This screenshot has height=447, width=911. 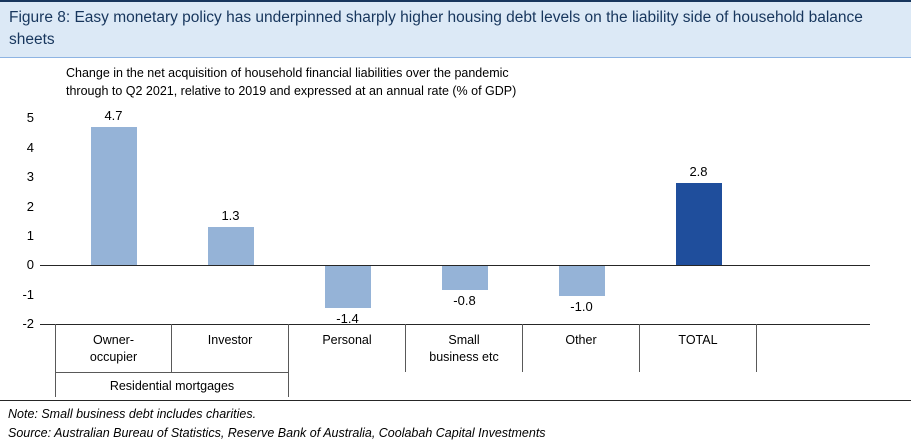 I want to click on bar-data-label: -1.4, so click(x=347, y=318).